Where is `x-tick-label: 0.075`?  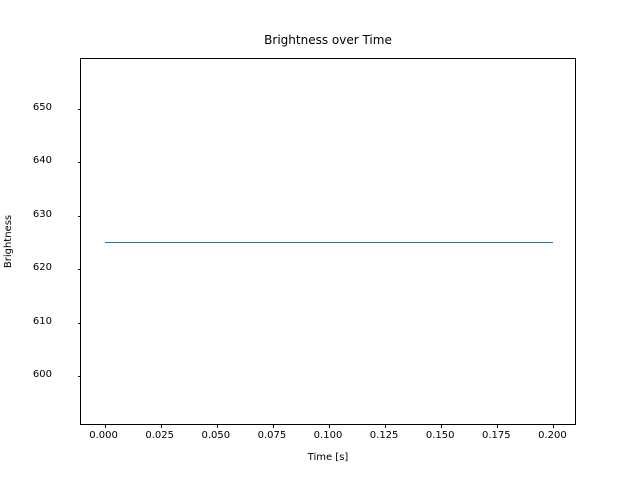 x-tick-label: 0.075 is located at coordinates (272, 435).